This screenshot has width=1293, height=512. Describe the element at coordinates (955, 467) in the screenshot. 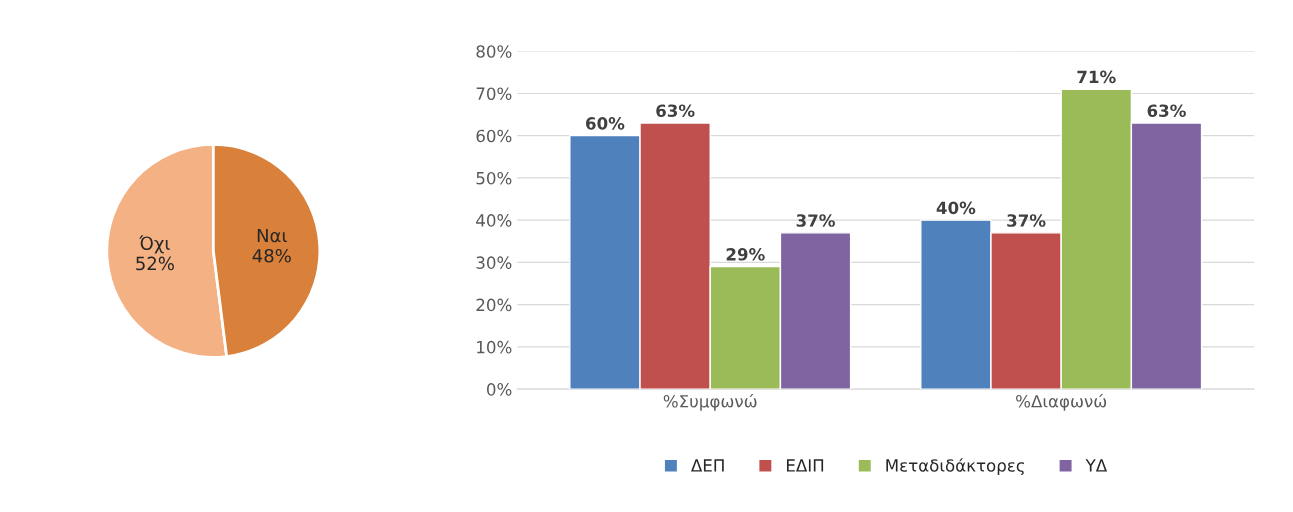

I see `legend-label: Μεταδιδάκτορες` at that location.